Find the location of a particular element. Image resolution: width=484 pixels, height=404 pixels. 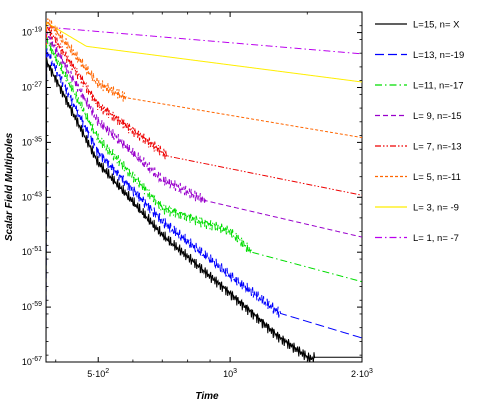

legend-label: L= 9, n=-15 is located at coordinates (437, 116).